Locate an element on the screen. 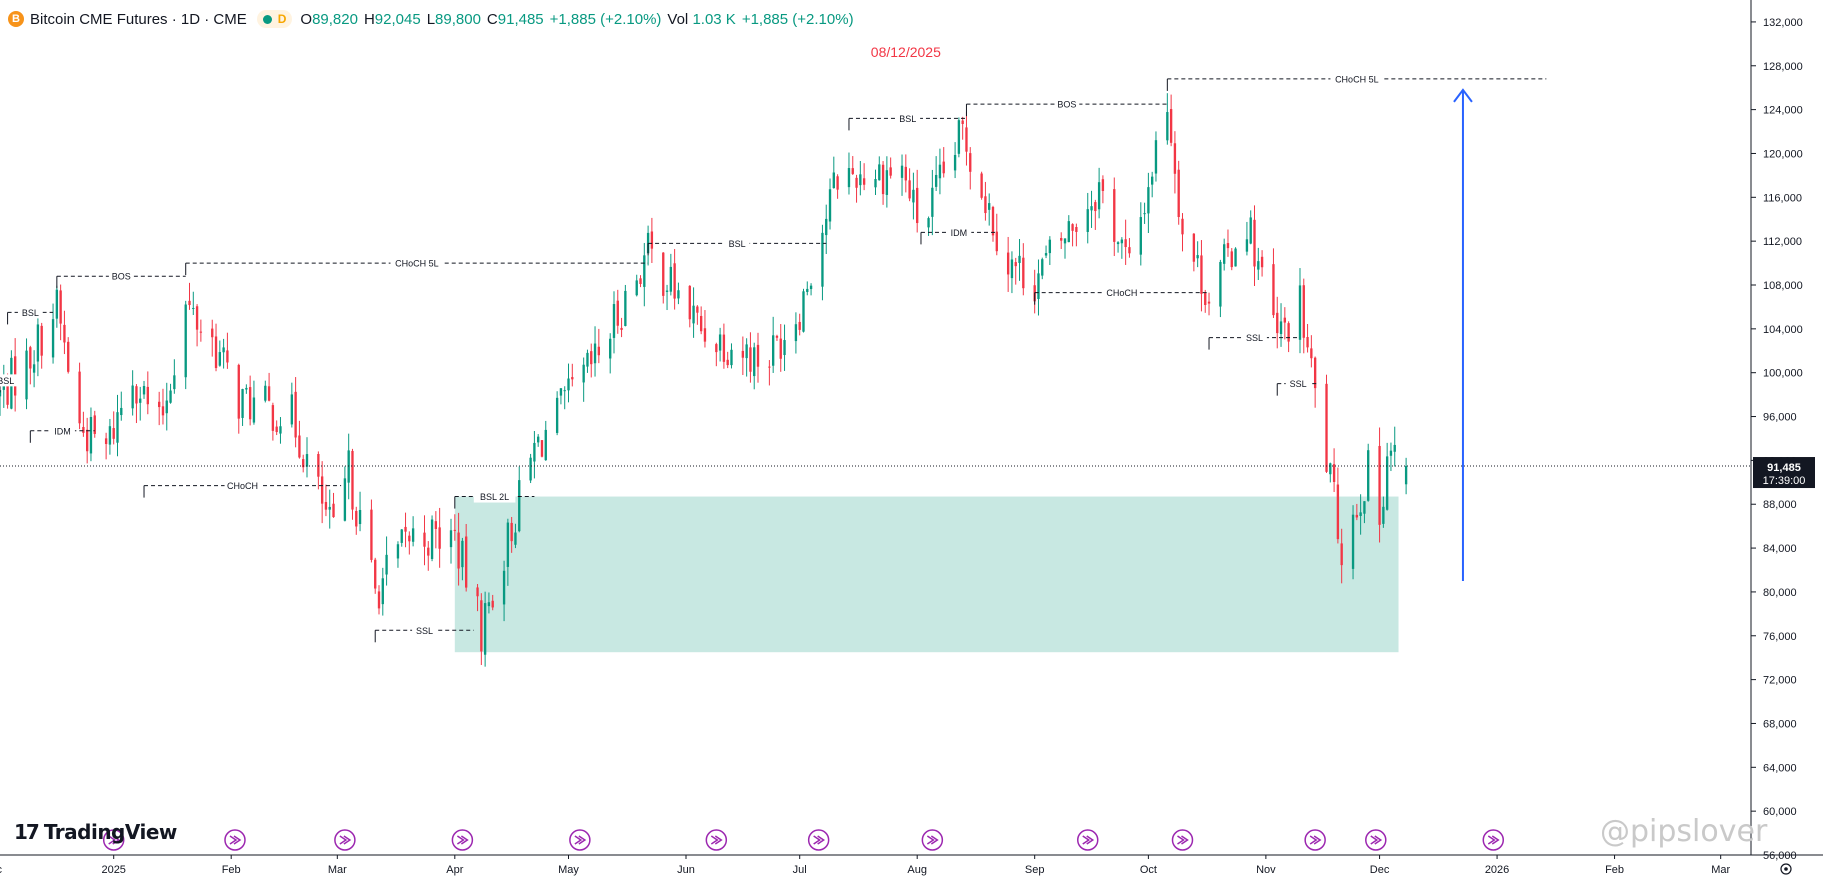 The image size is (1823, 885). gear-icon-center is located at coordinates (1786, 869).